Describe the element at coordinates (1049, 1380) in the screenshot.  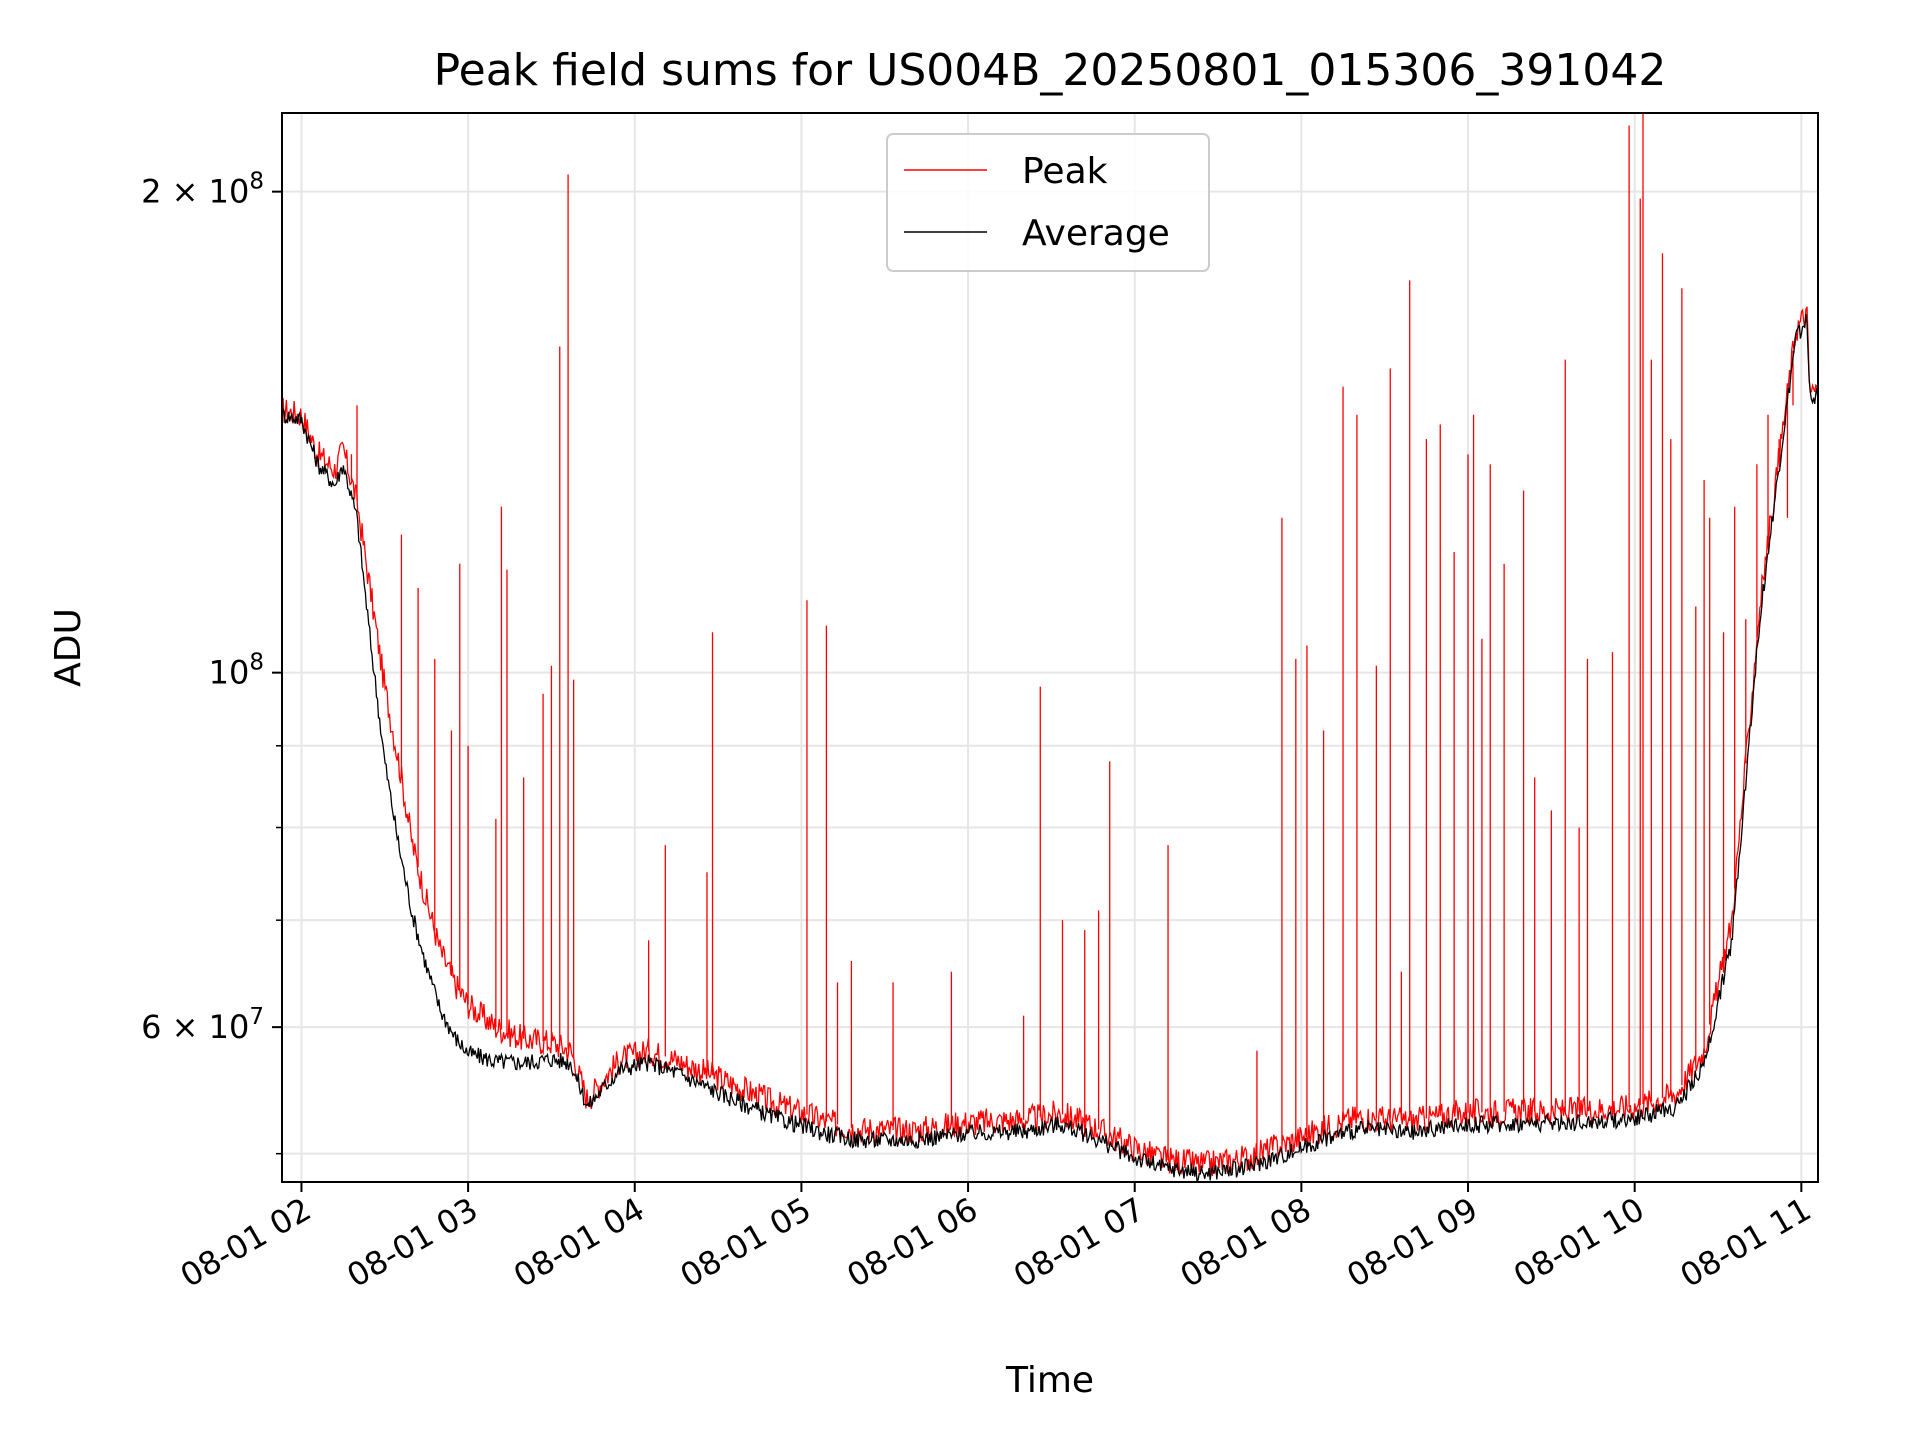
I see `x-axis-label: Time` at that location.